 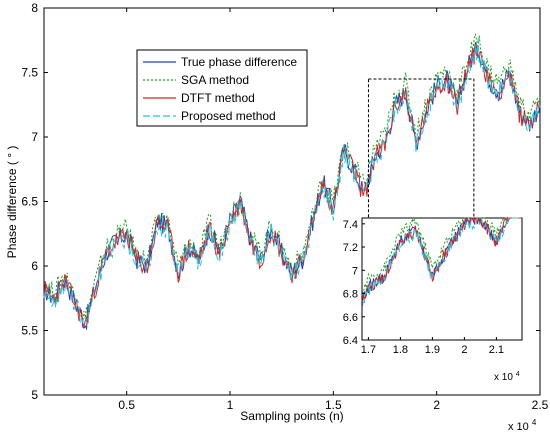 What do you see at coordinates (29, 202) in the screenshot?
I see `y-tick-label: 6.5` at bounding box center [29, 202].